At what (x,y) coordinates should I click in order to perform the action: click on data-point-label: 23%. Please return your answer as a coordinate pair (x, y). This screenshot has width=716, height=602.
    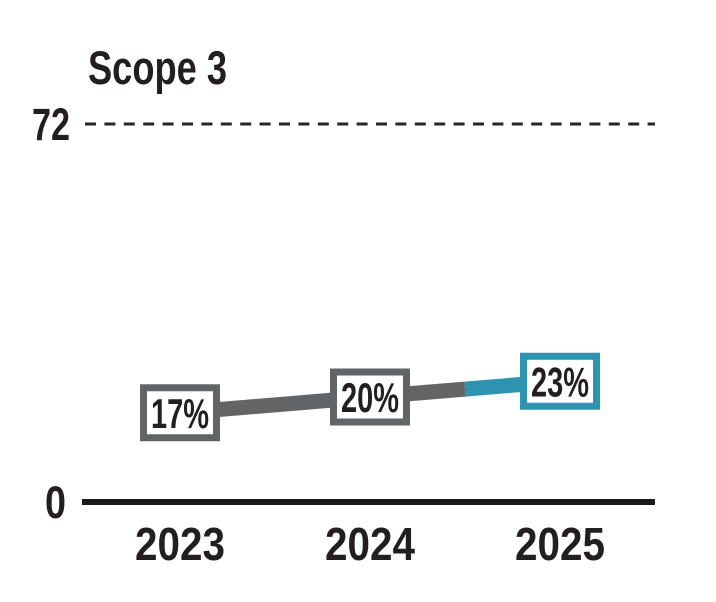
    Looking at the image, I should click on (560, 381).